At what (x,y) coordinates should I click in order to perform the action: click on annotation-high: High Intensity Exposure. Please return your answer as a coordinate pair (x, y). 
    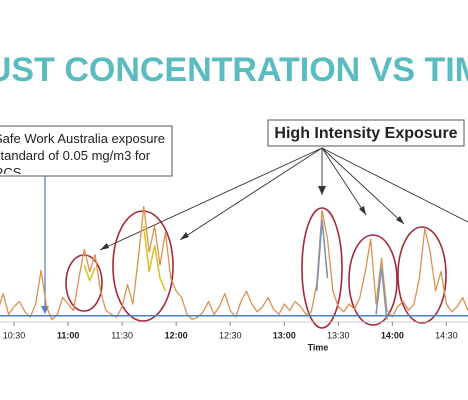
    Looking at the image, I should click on (365, 133).